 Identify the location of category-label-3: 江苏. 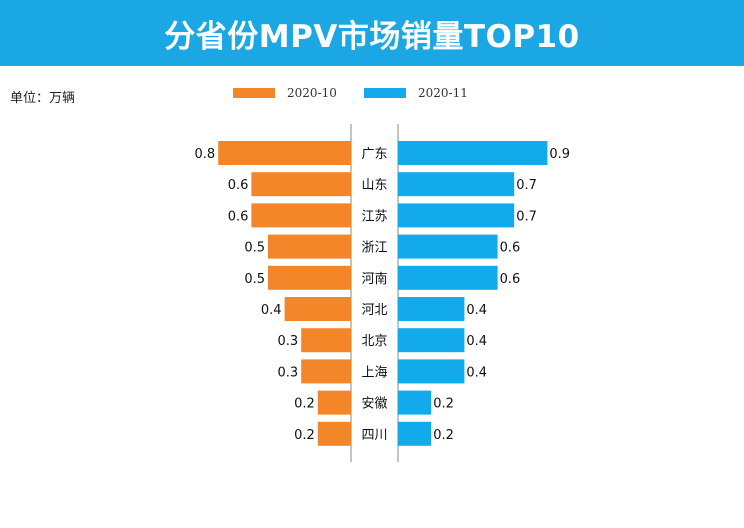
(374, 216).